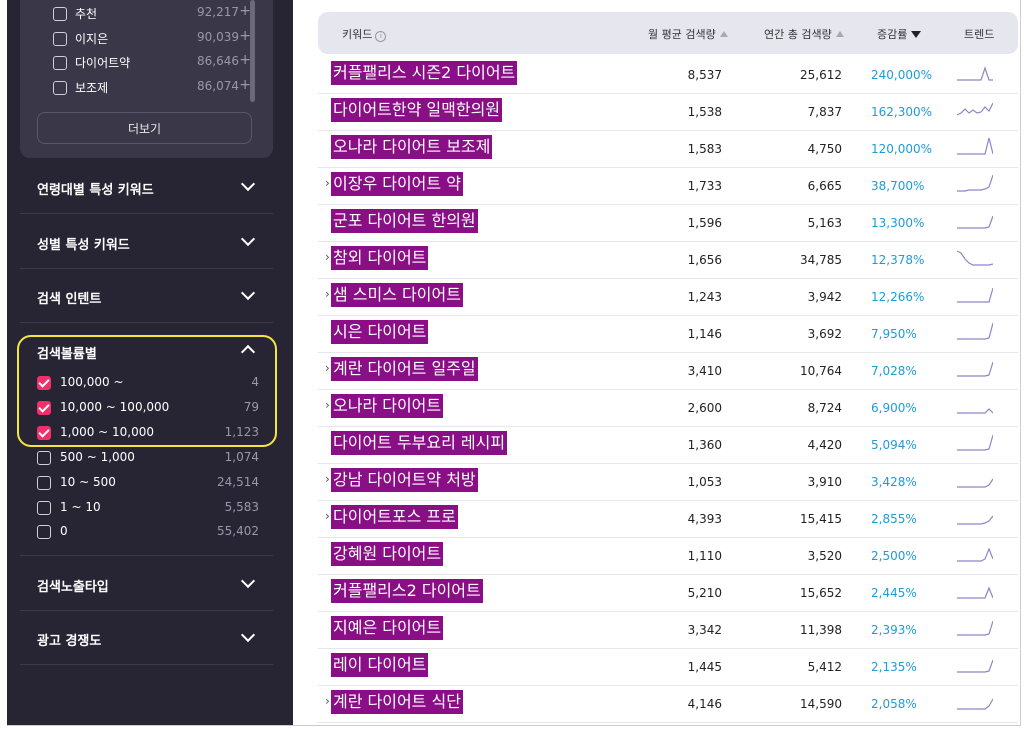 Image resolution: width=1024 pixels, height=729 pixels. What do you see at coordinates (704, 482) in the screenshot?
I see `monthly-volume: 1,053` at bounding box center [704, 482].